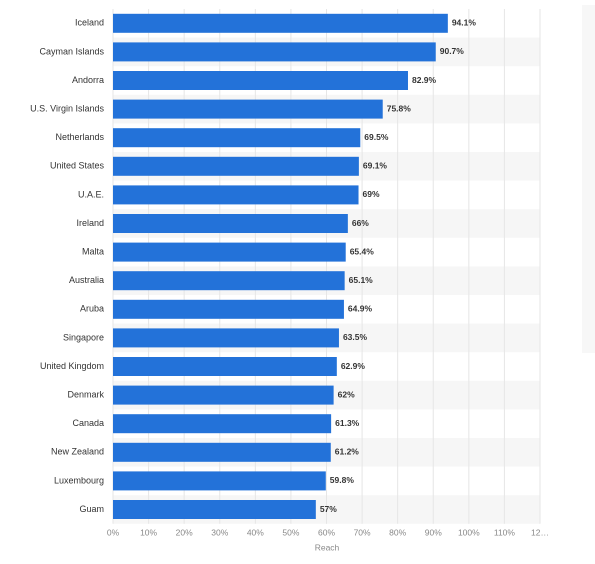 The image size is (595, 564). I want to click on y-tick-label: Andorra, so click(88, 80).